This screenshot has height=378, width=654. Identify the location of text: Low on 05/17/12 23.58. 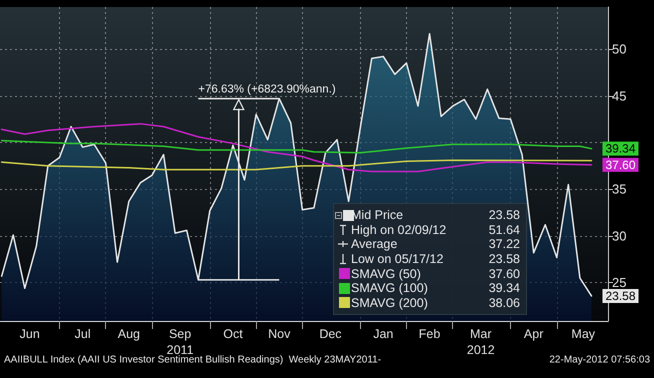
(435, 259).